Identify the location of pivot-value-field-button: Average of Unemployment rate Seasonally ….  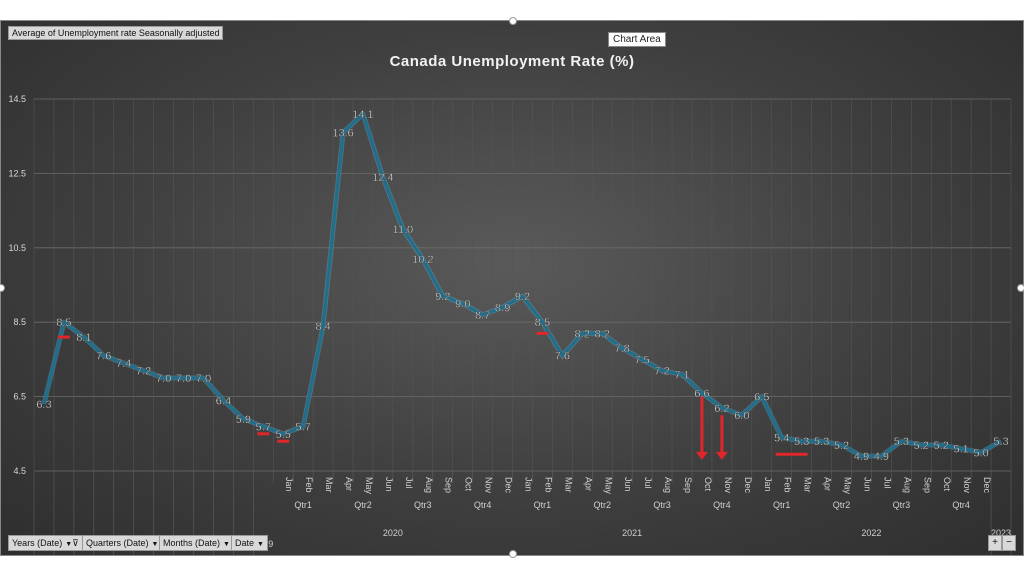
(116, 33).